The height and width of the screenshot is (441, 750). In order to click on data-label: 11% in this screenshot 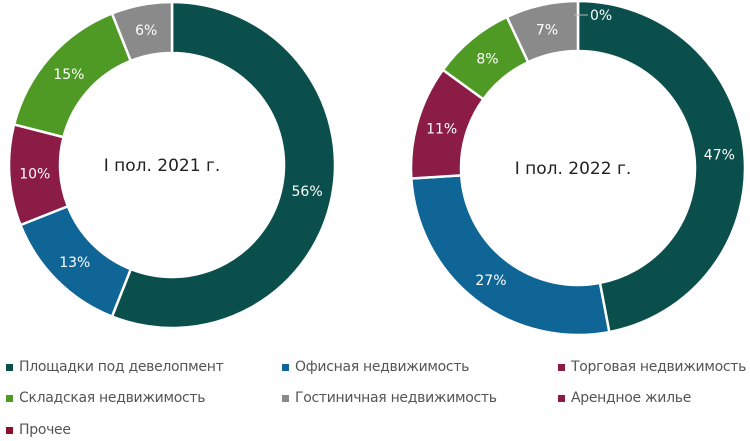, I will do `click(441, 129)`.